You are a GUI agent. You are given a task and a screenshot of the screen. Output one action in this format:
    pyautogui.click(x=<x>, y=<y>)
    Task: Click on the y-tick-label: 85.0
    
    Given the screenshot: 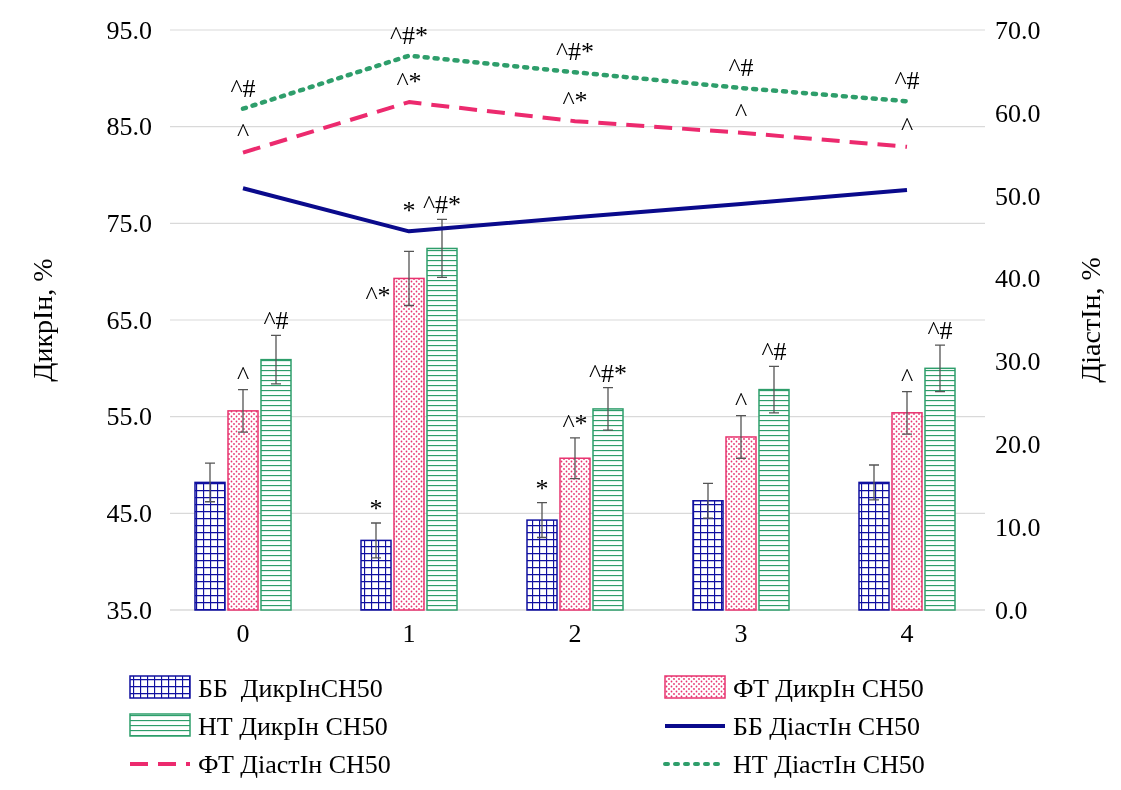 What is the action you would take?
    pyautogui.click(x=129, y=127)
    